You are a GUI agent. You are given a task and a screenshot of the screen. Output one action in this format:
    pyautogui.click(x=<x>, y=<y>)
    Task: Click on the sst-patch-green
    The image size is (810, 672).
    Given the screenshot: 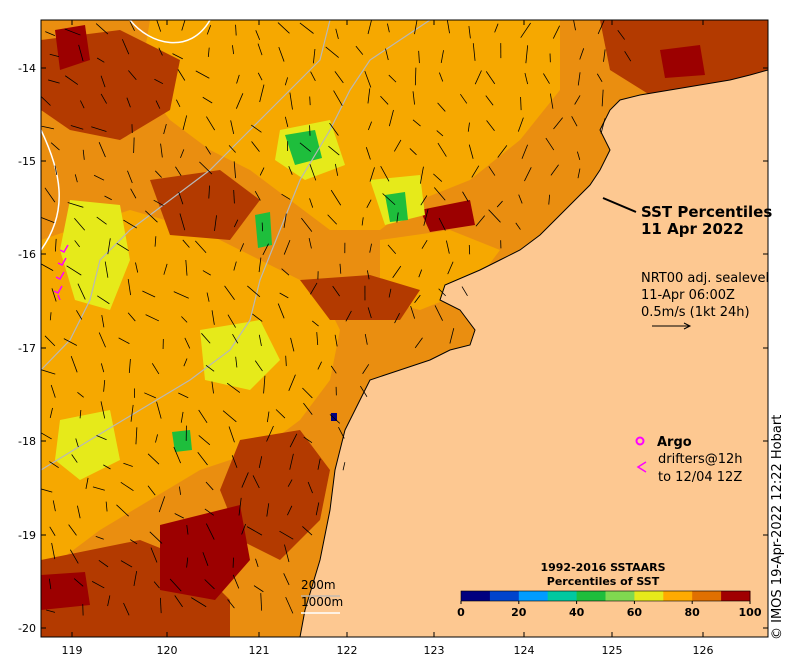 What is the action you would take?
    pyautogui.click(x=396, y=207)
    